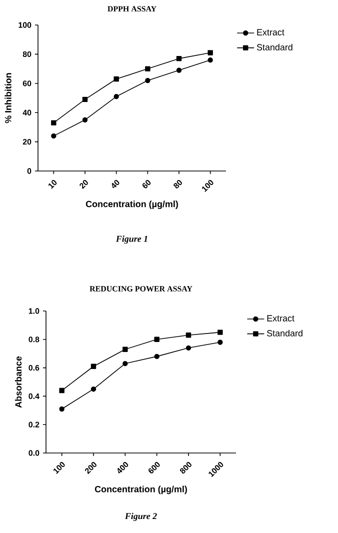  I want to click on caption: Figure 2, so click(140, 516).